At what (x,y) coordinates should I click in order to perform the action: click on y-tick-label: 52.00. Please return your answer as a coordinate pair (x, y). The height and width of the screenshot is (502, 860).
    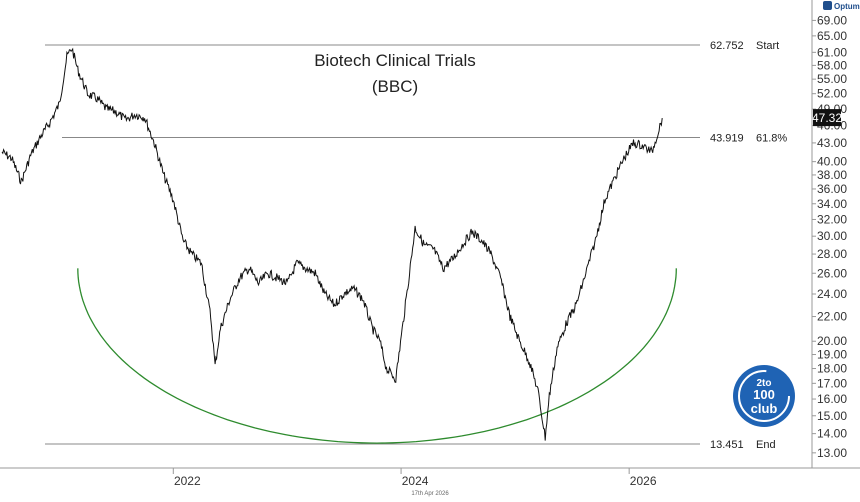
    Looking at the image, I should click on (832, 94).